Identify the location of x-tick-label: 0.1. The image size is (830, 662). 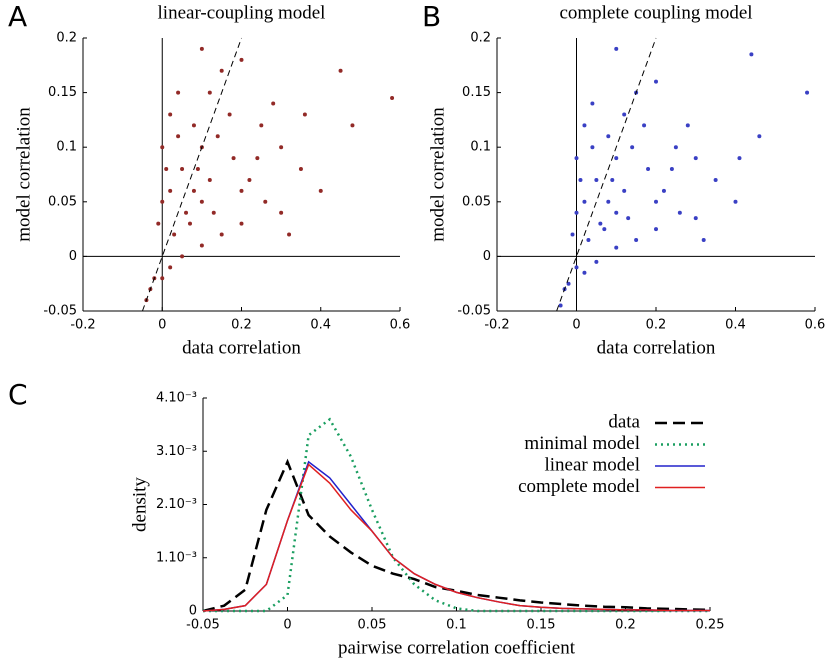
(456, 625).